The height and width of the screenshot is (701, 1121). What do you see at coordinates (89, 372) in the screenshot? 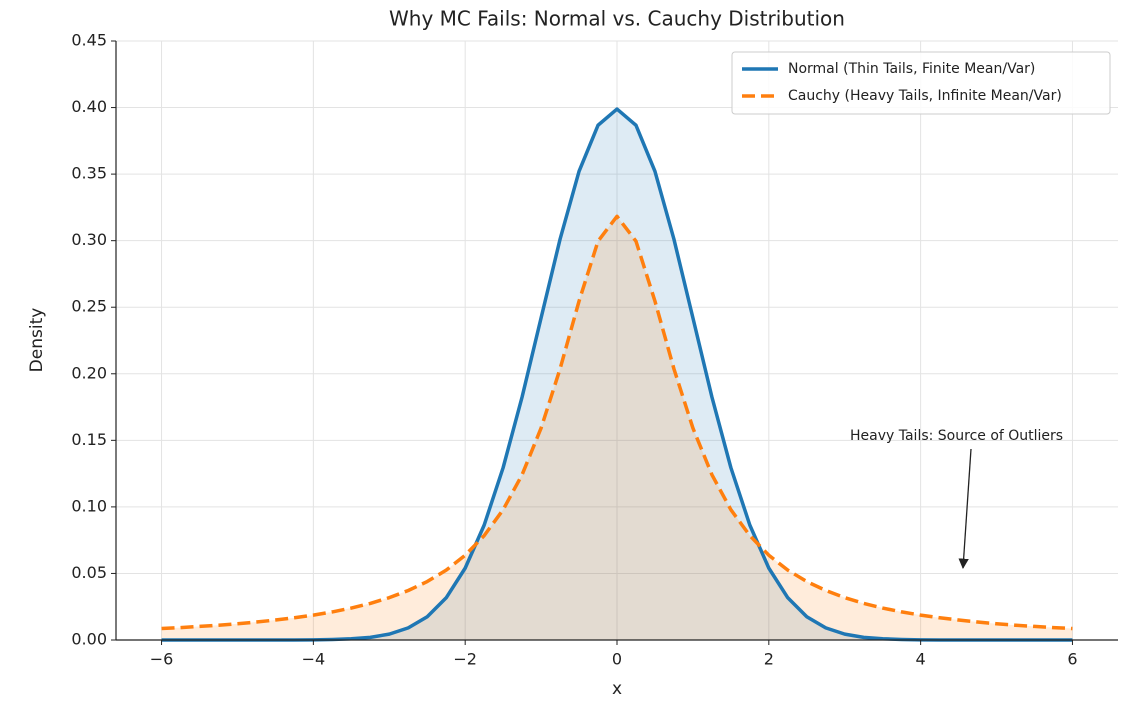
I see `y-tick-label: 0.20` at bounding box center [89, 372].